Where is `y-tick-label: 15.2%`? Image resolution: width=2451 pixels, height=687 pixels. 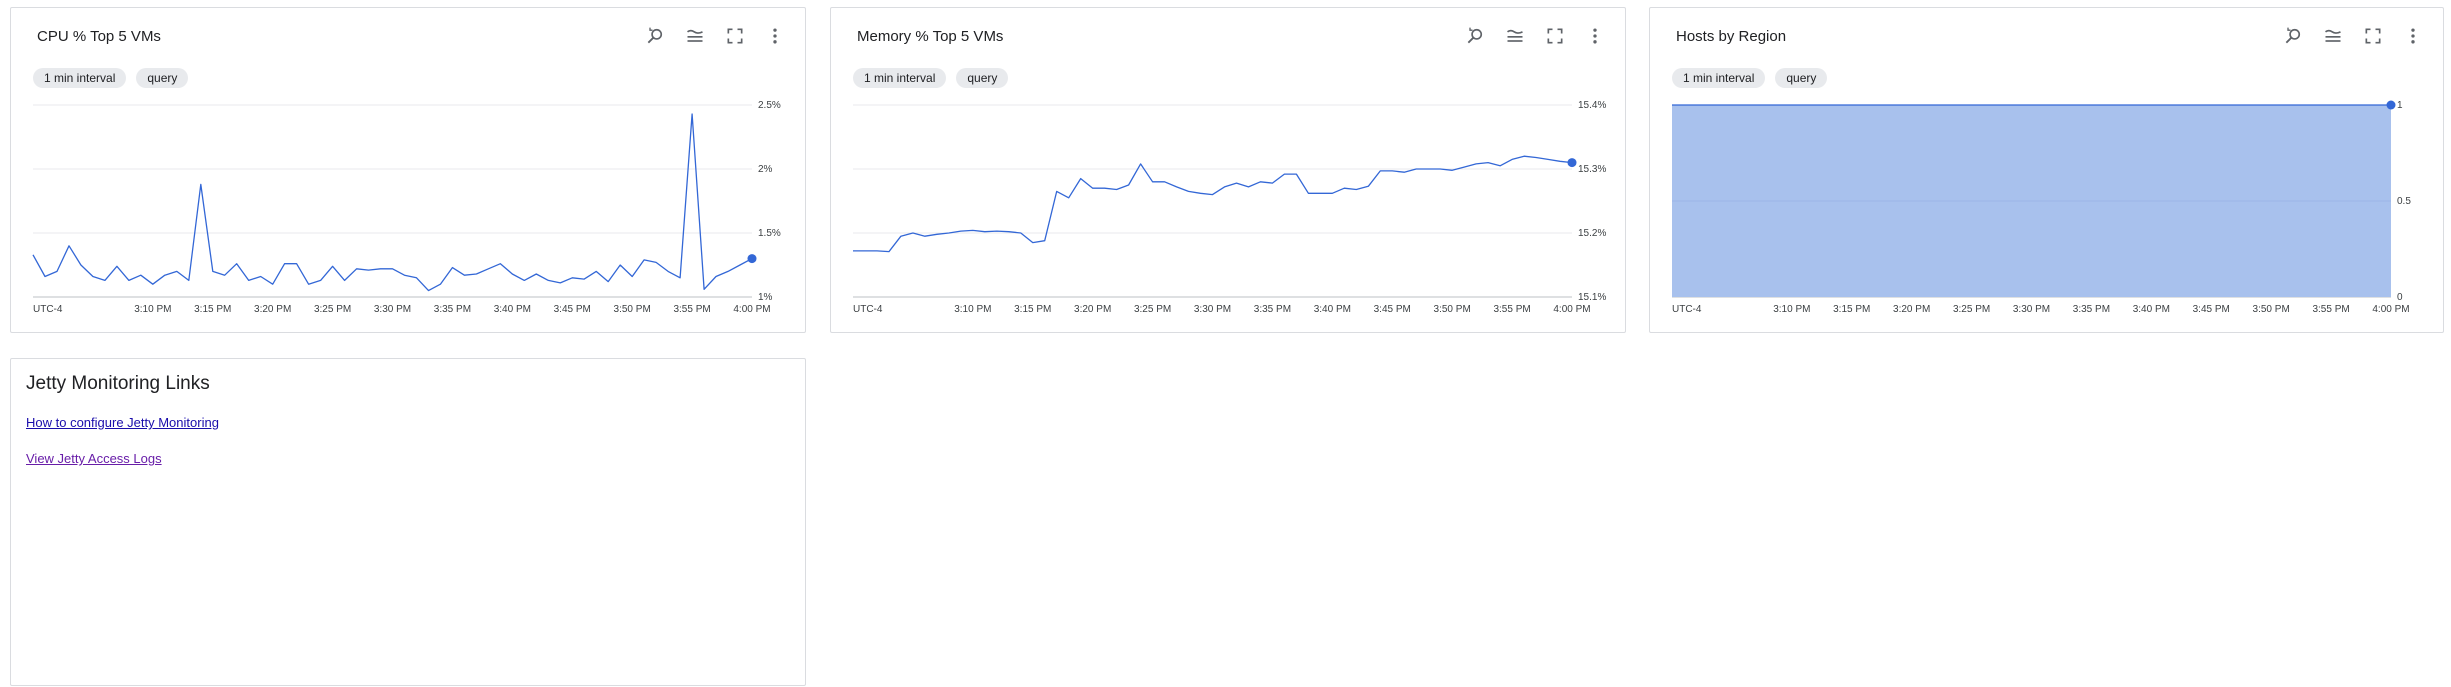 y-tick-label: 15.2% is located at coordinates (1592, 233).